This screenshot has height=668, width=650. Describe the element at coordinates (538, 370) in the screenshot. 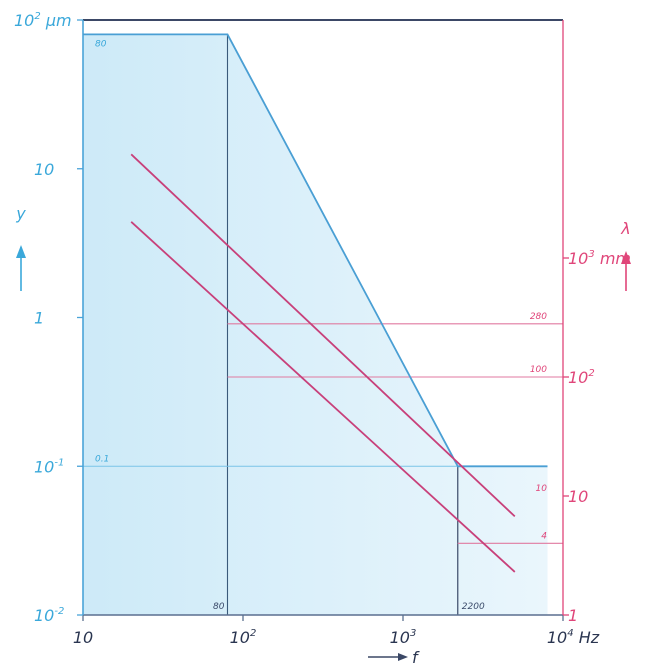

I see `annotation-5: 100` at that location.